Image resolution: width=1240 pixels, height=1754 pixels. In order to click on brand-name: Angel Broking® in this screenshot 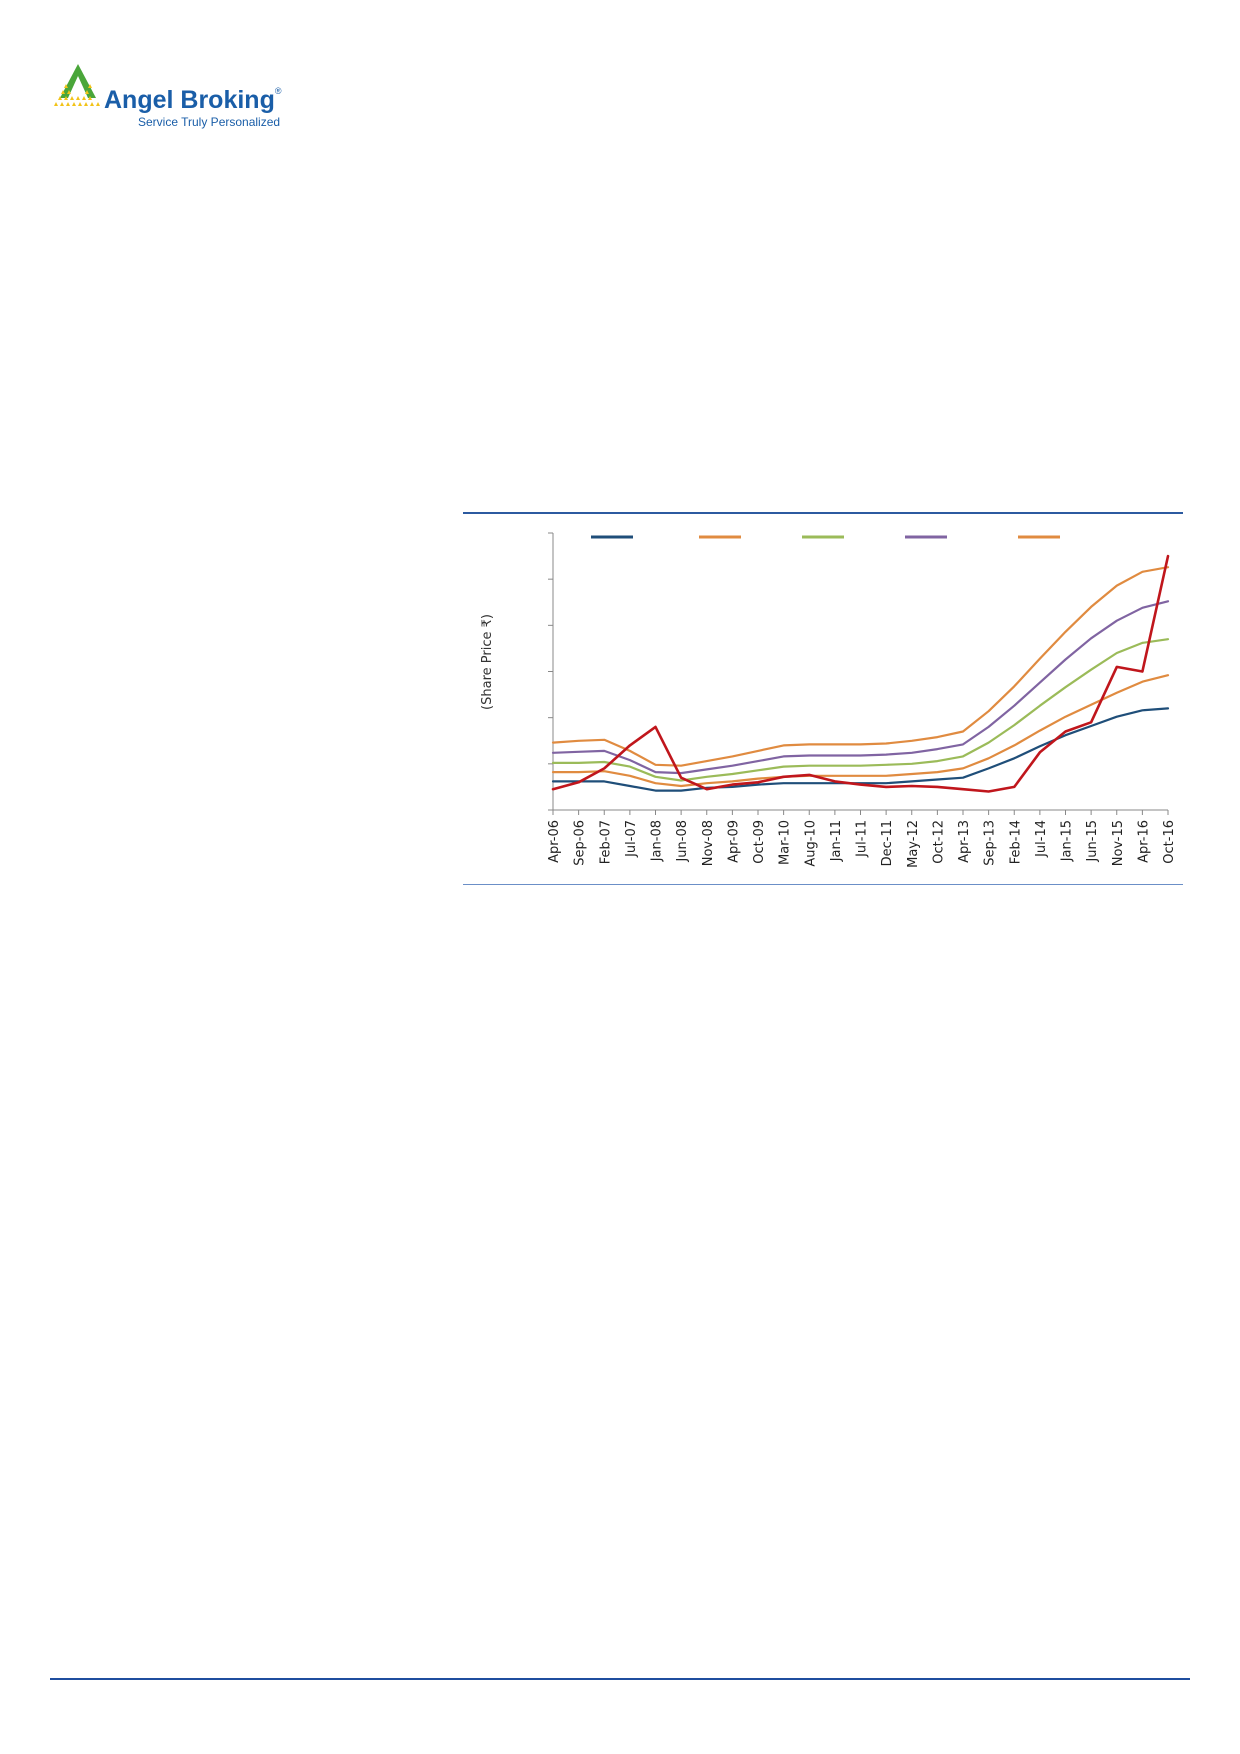, I will do `click(193, 100)`.